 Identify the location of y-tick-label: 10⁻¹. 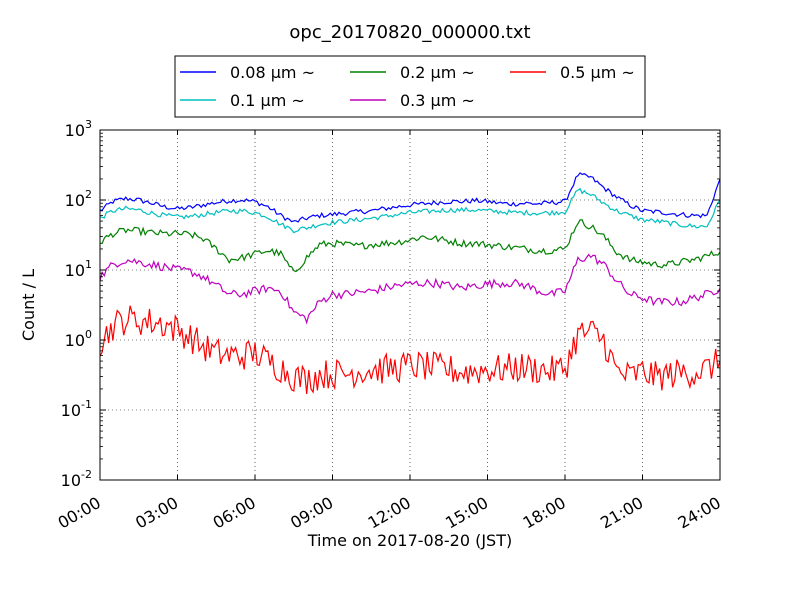
(76, 409).